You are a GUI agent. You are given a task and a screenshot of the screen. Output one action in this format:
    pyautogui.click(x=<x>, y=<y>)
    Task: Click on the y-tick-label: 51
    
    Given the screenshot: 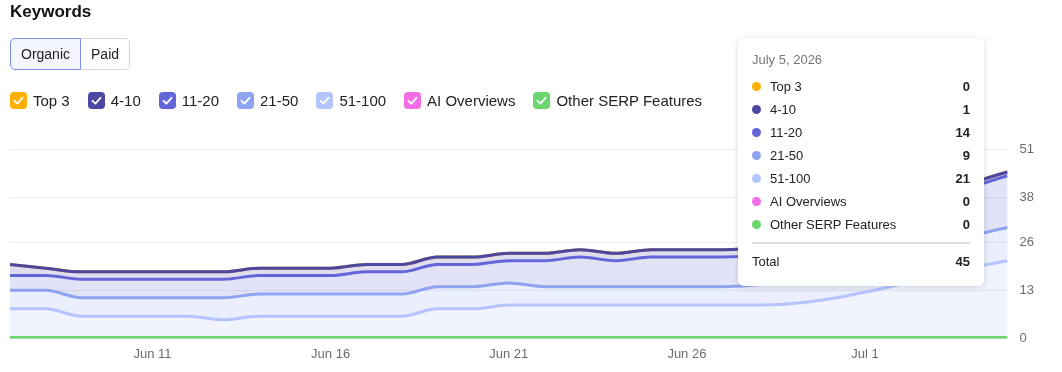 What is the action you would take?
    pyautogui.click(x=1027, y=149)
    